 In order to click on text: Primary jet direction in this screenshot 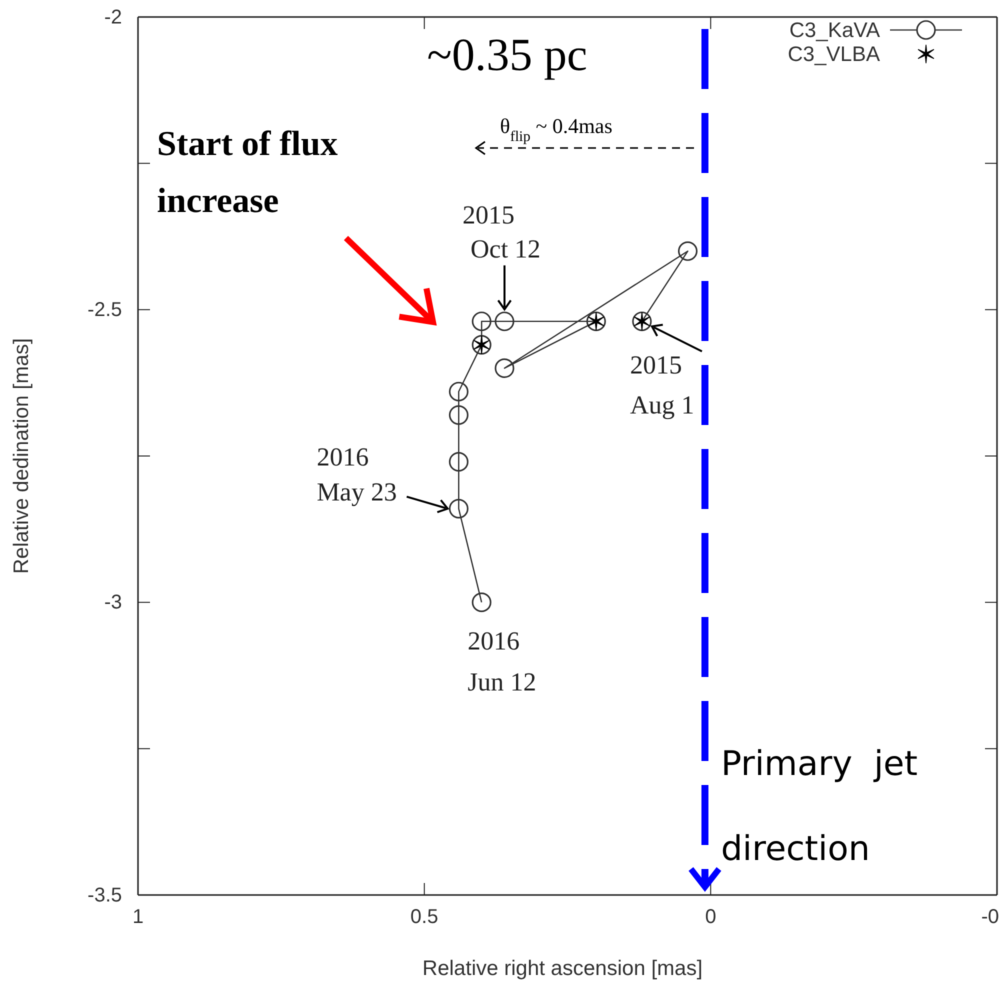, I will do `click(819, 806)`.